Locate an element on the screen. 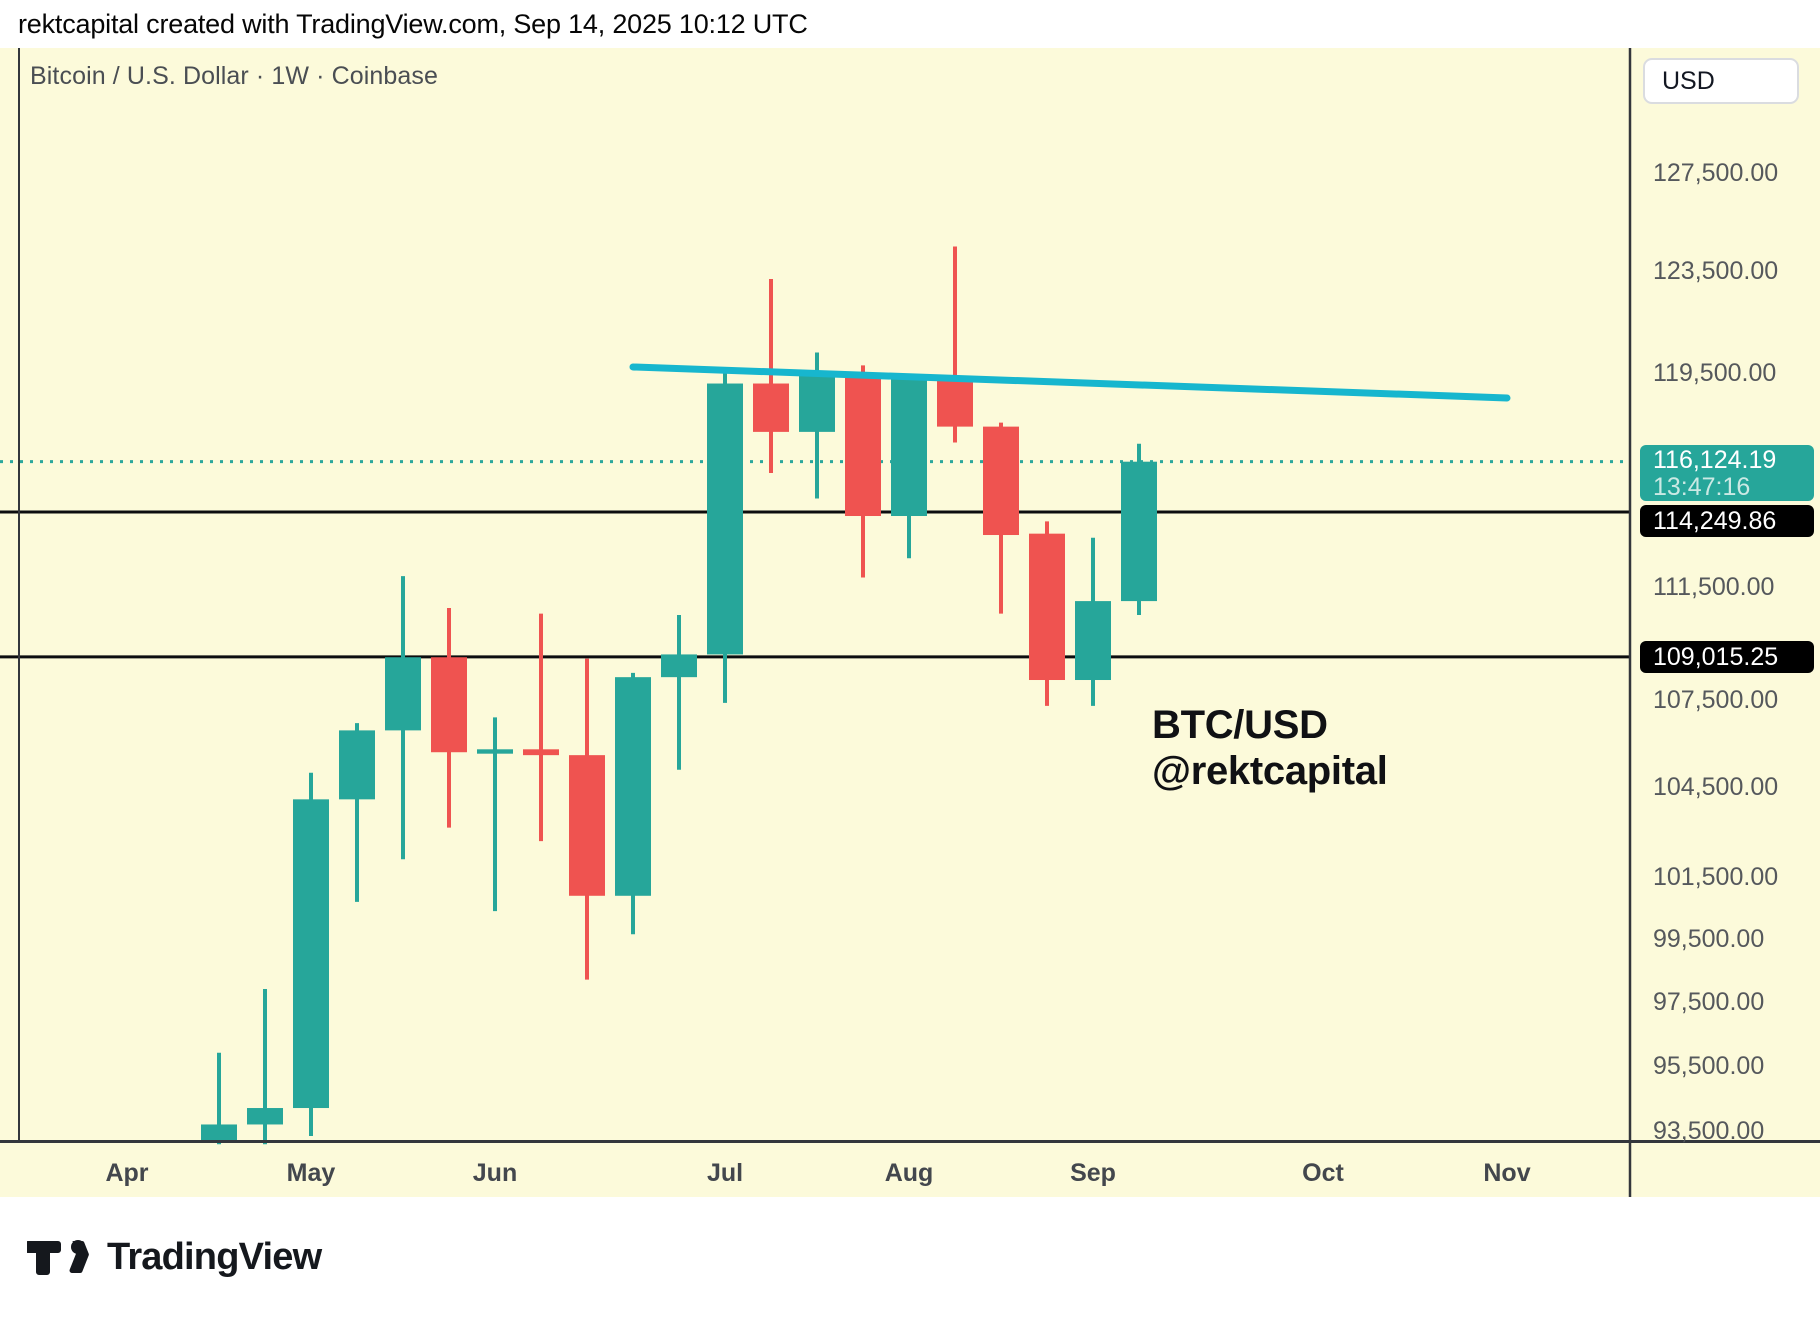  price-tick-label: 97,500.00 is located at coordinates (1709, 1001).